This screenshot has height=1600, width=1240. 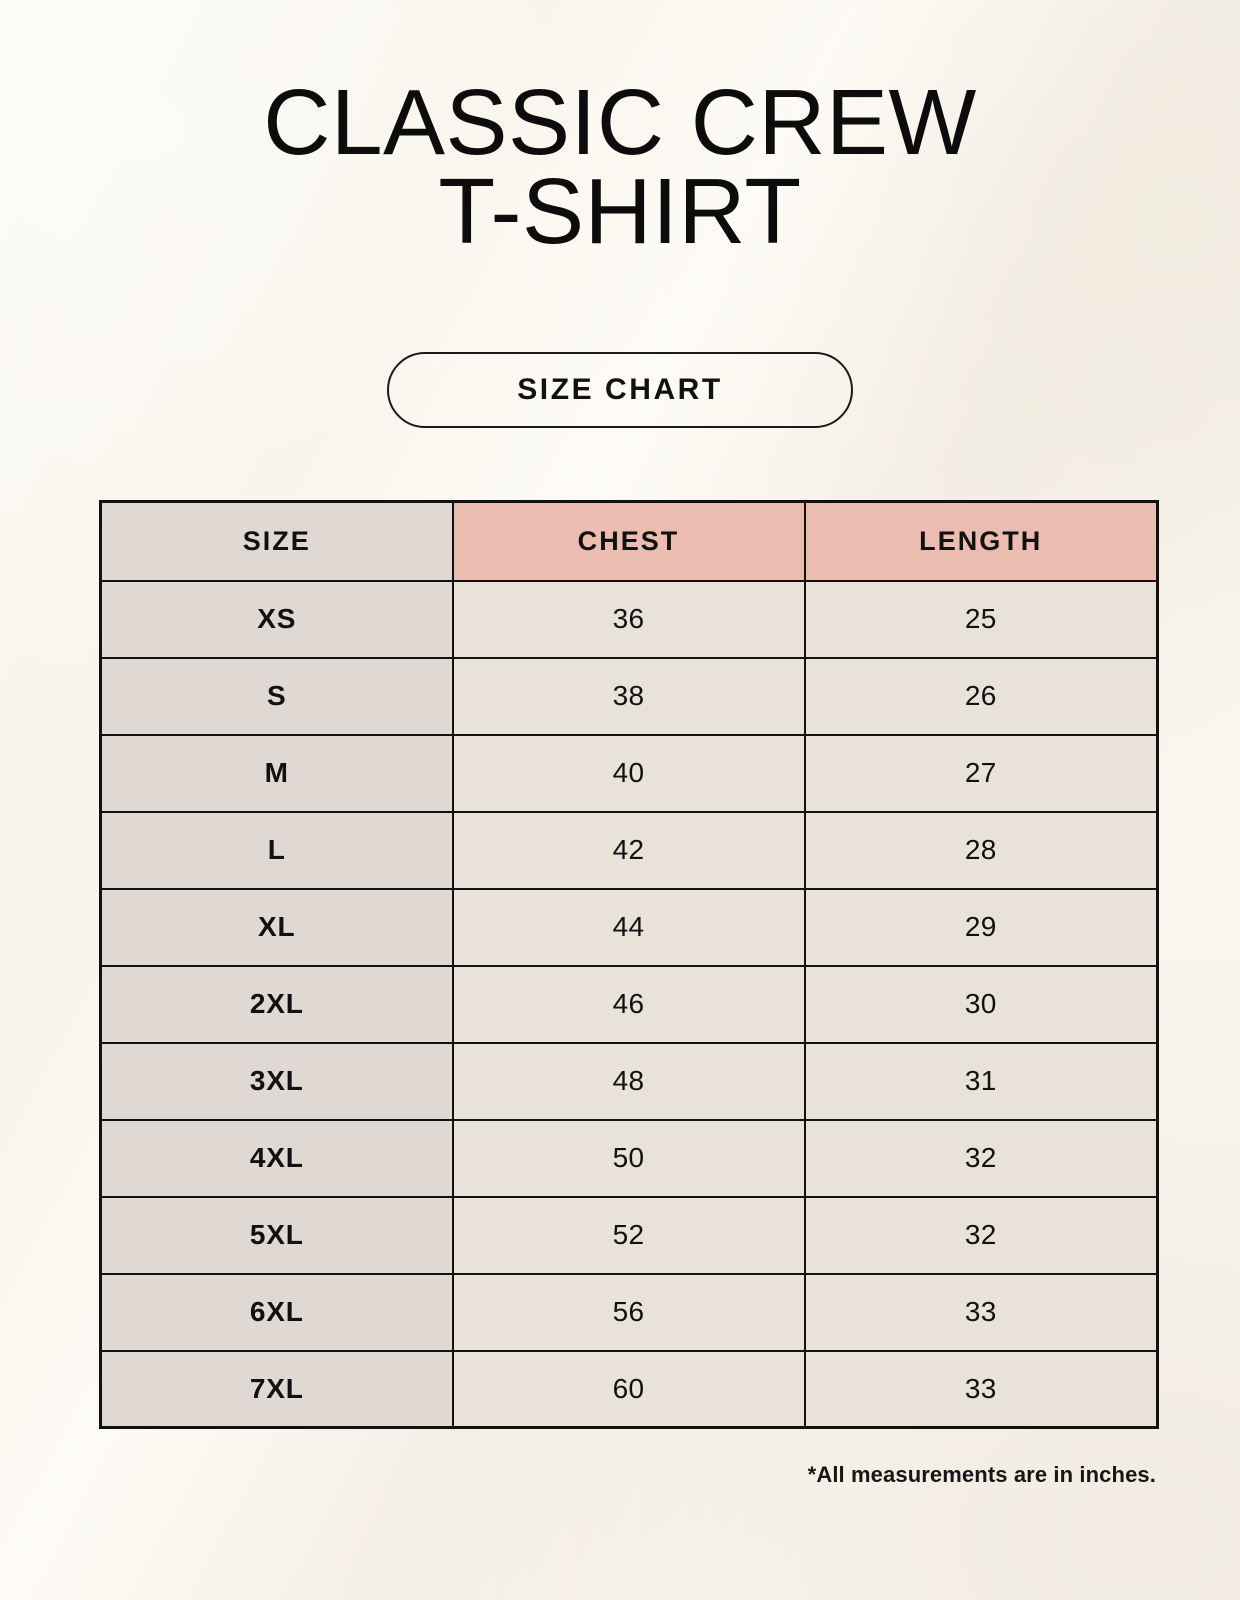 I want to click on cell-size: S, so click(x=276, y=696).